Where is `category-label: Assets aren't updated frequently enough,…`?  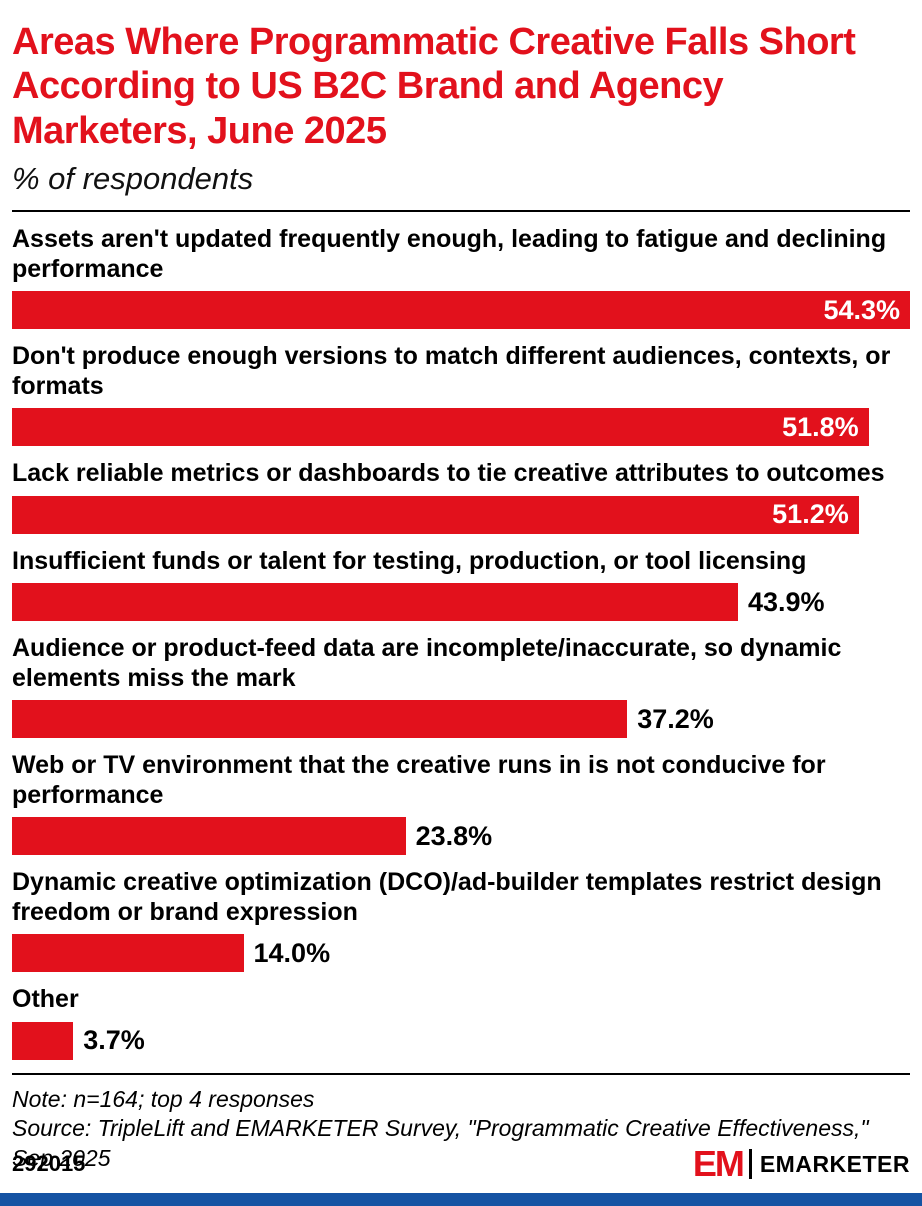
category-label: Assets aren't updated frequently enough,… is located at coordinates (449, 254).